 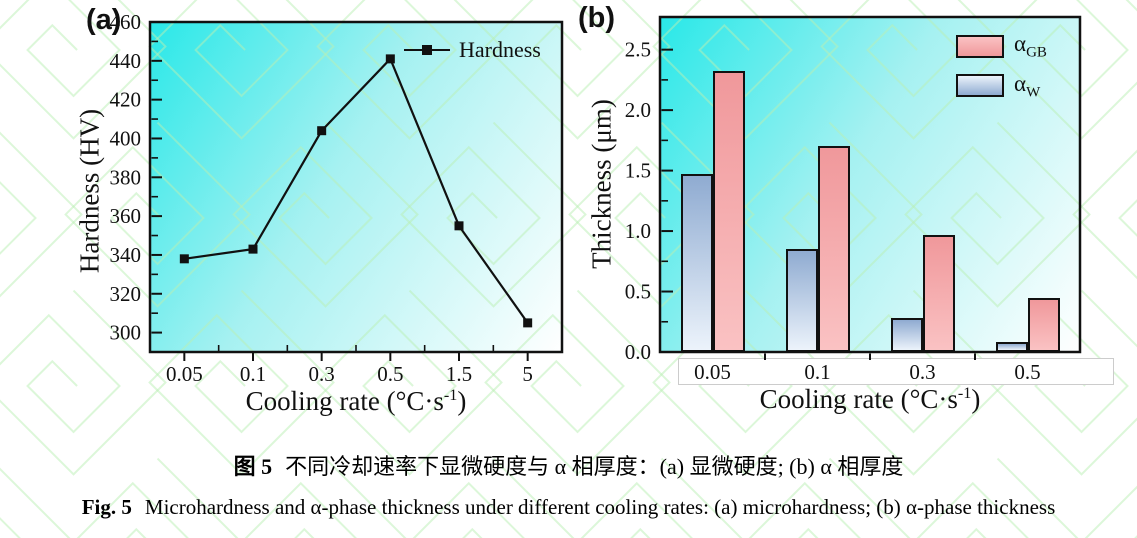 I want to click on chart-b-x-axis-title-sup: -1, so click(x=964, y=393).